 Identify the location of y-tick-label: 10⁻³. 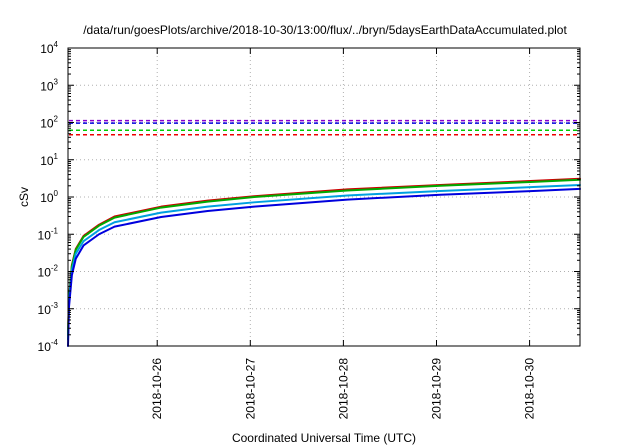
(48, 309).